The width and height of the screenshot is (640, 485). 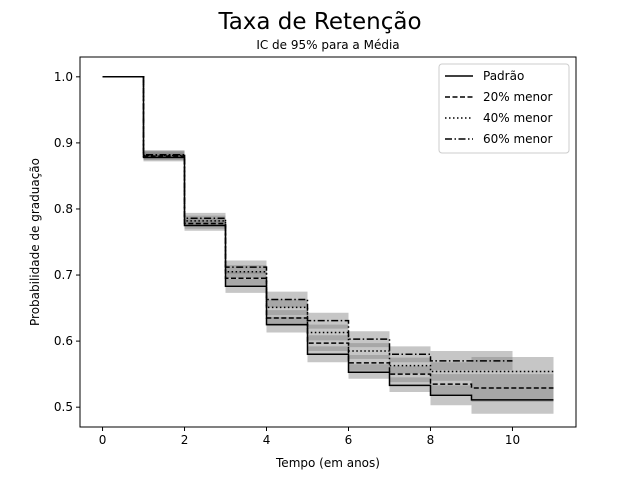 What do you see at coordinates (319, 22) in the screenshot?
I see `chart-title: Taxa de Retenção` at bounding box center [319, 22].